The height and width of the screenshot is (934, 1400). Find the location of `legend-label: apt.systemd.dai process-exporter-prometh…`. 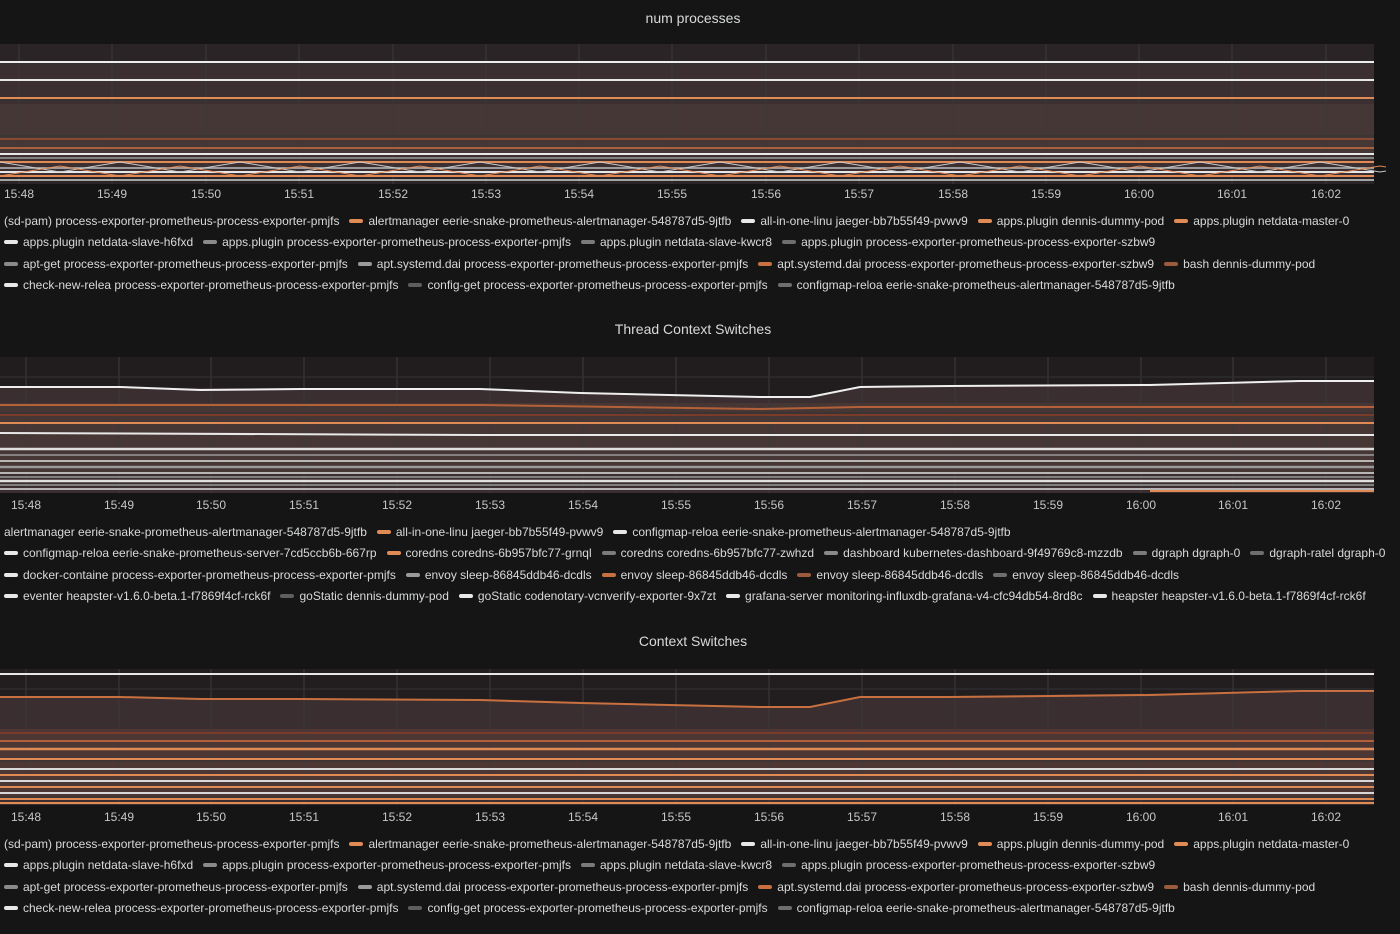

legend-label: apt.systemd.dai process-exporter-prometh… is located at coordinates (562, 886).